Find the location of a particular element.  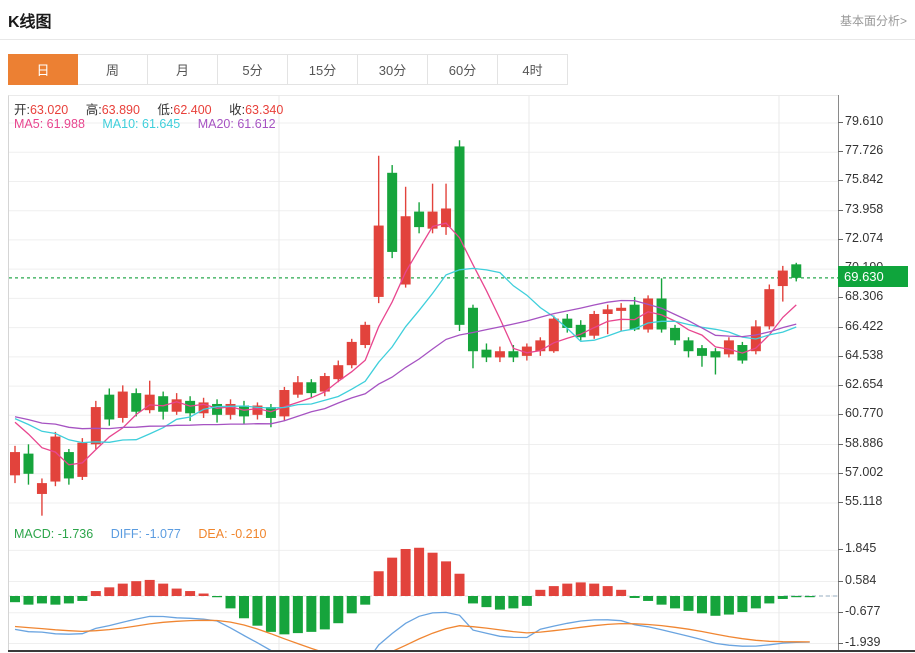

y-axis-label: 60.770 is located at coordinates (864, 413).